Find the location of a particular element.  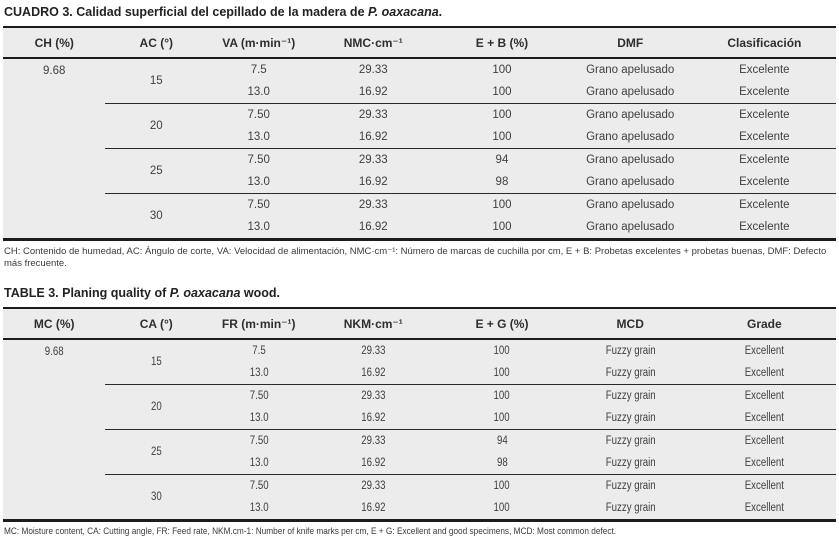

column-header-5: DMF is located at coordinates (630, 43).